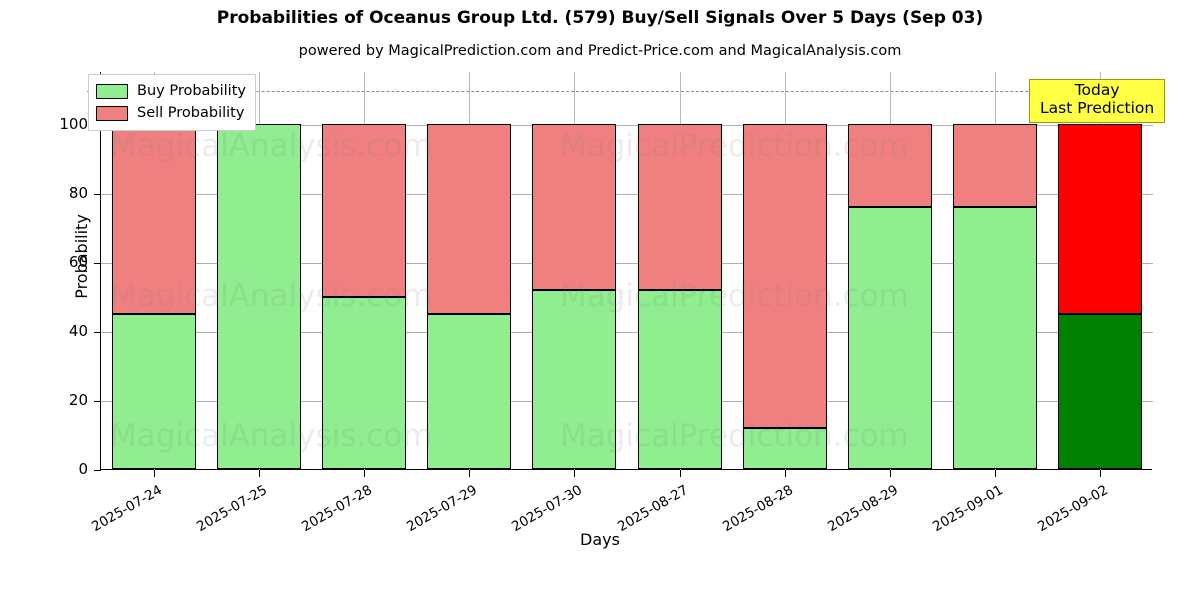 The height and width of the screenshot is (600, 1200). I want to click on y-tick-label: 0, so click(83, 469).